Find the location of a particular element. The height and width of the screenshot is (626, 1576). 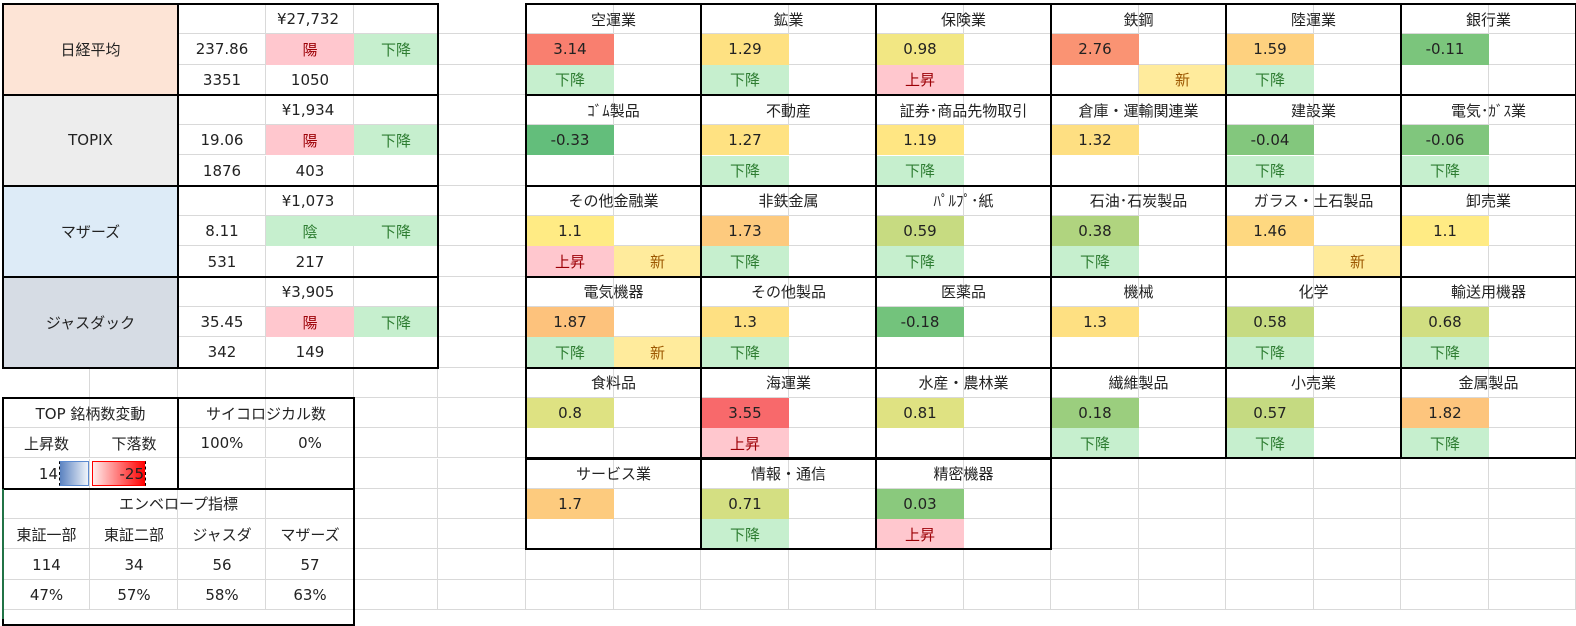

up-count-value: 14 is located at coordinates (48, 473).